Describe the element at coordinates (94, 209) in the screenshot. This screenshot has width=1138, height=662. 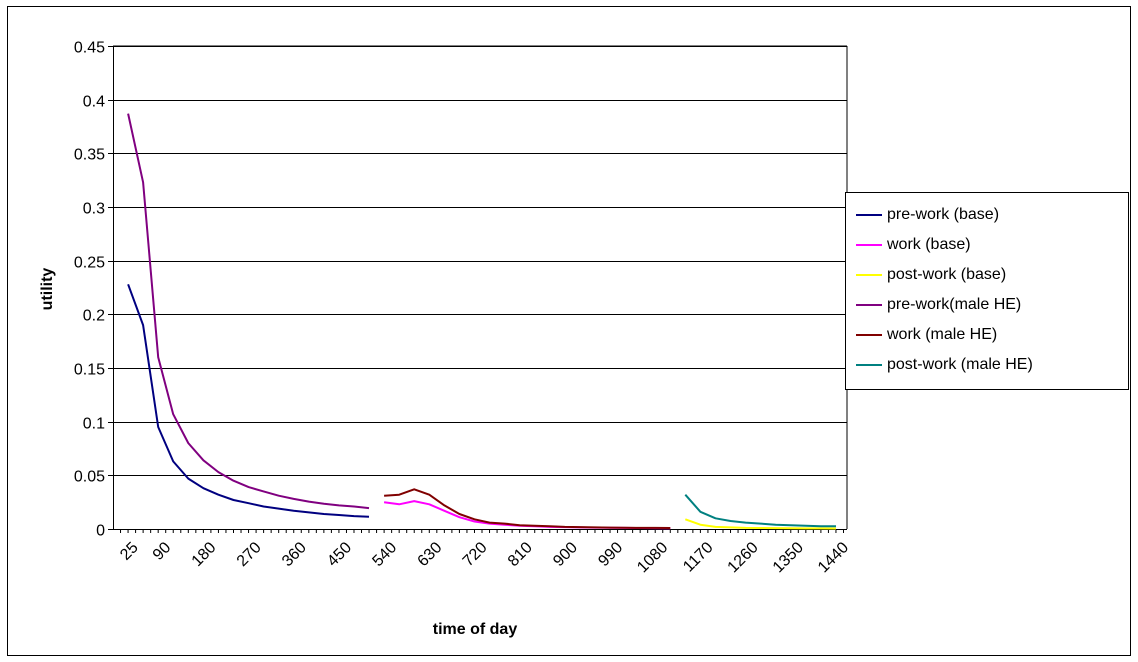
I see `y-tick-label: 0.3` at that location.